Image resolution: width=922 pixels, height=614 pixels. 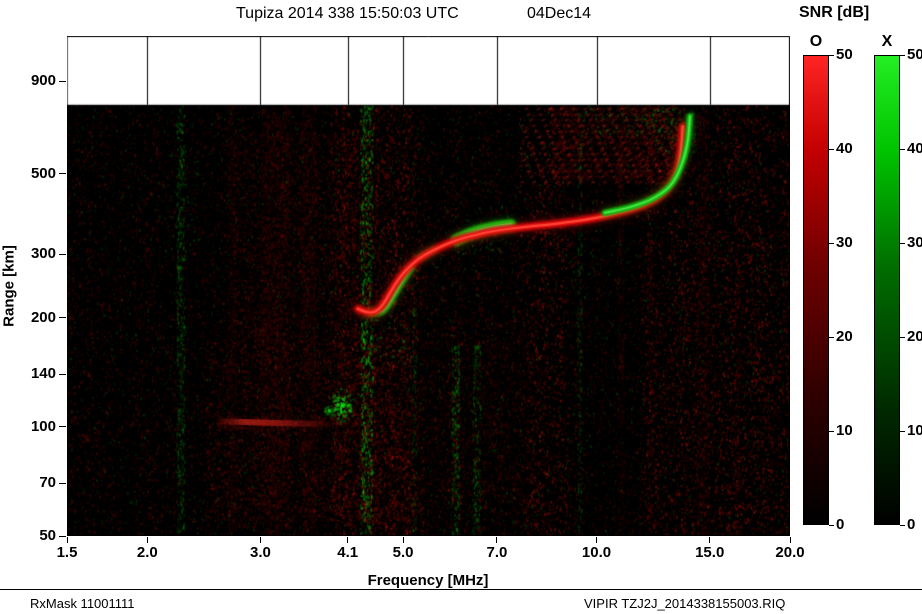 I want to click on x-tick-label: 20.0, so click(x=790, y=552).